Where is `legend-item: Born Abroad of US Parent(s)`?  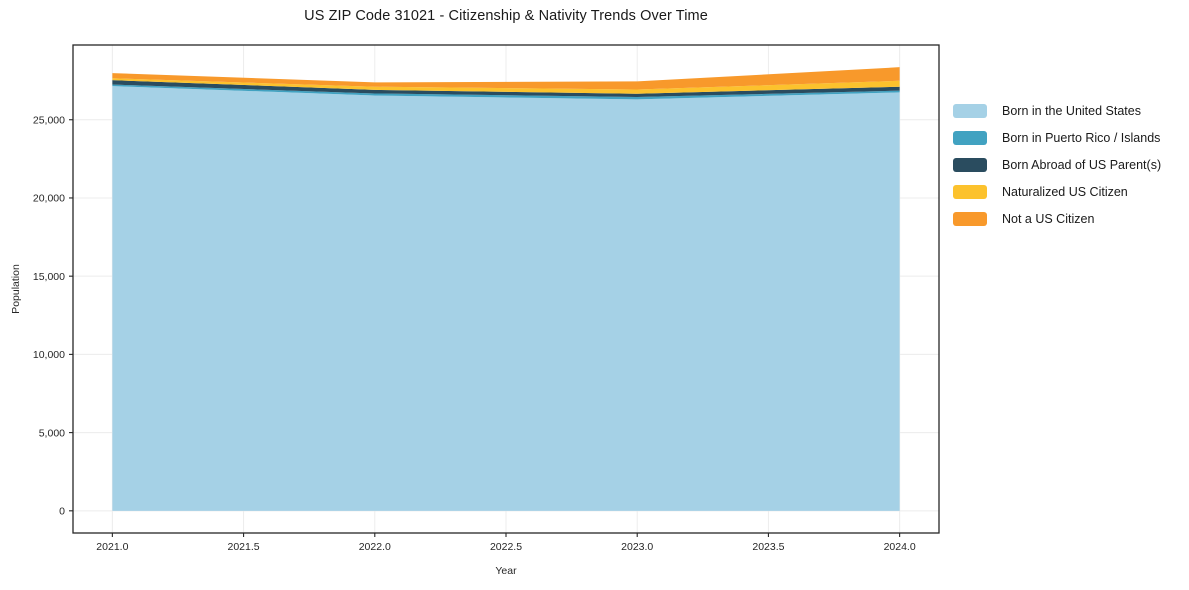
legend-item: Born Abroad of US Parent(s) is located at coordinates (1057, 165).